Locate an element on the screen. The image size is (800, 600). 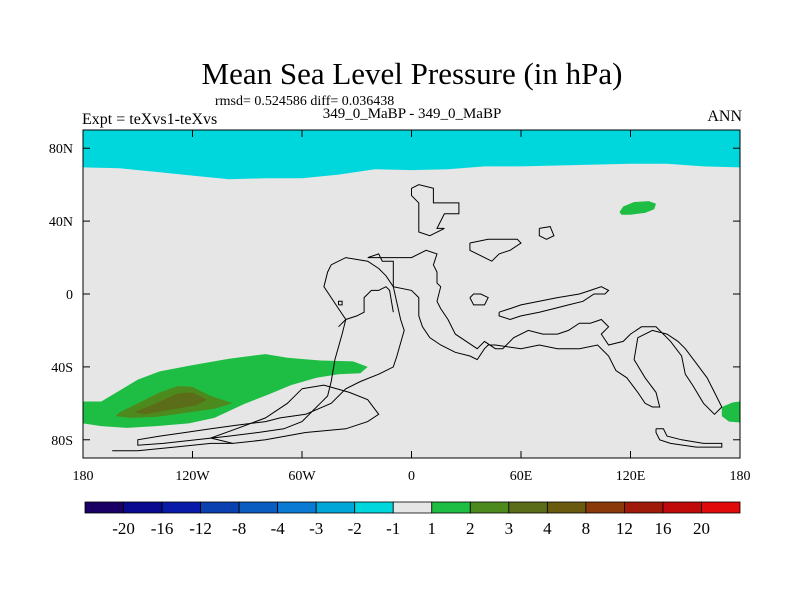
coastline-south-america is located at coordinates (271, 351).